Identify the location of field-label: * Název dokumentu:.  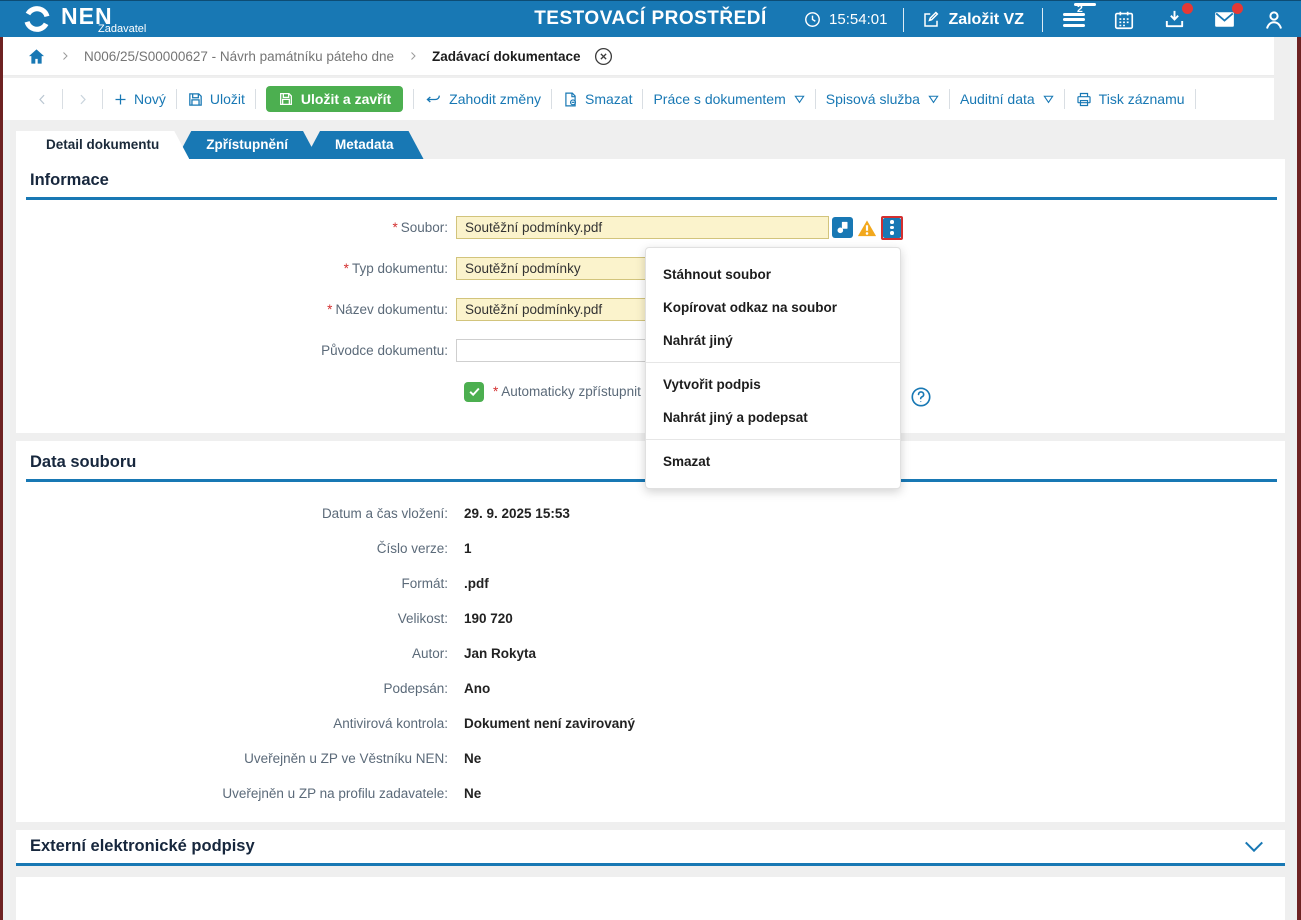
(387, 309).